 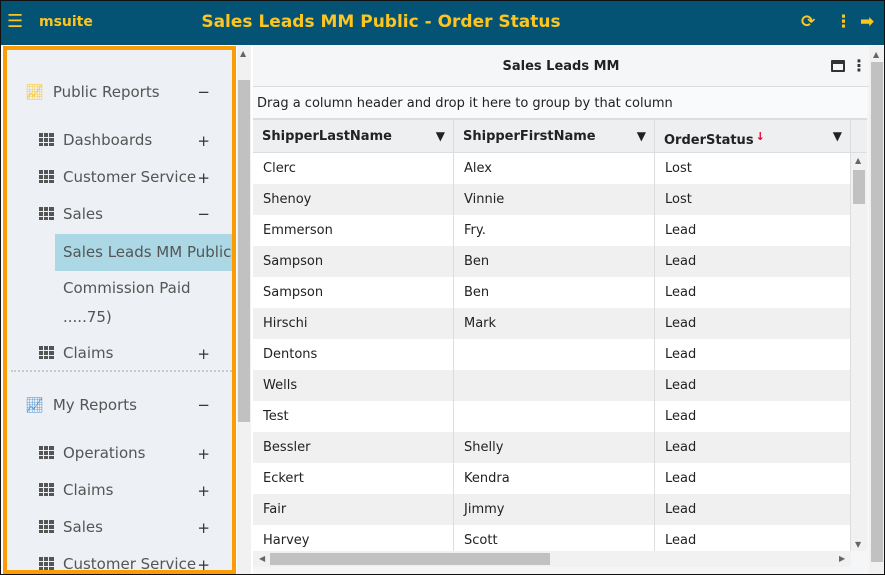 What do you see at coordinates (353, 509) in the screenshot?
I see `table-cell: Fair` at bounding box center [353, 509].